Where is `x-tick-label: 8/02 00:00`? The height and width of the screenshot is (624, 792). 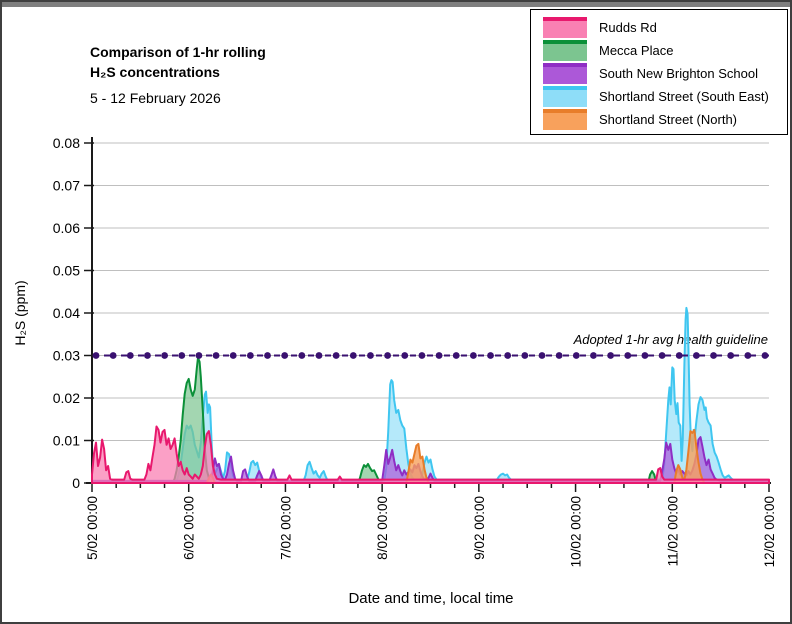 x-tick-label: 8/02 00:00 is located at coordinates (382, 528).